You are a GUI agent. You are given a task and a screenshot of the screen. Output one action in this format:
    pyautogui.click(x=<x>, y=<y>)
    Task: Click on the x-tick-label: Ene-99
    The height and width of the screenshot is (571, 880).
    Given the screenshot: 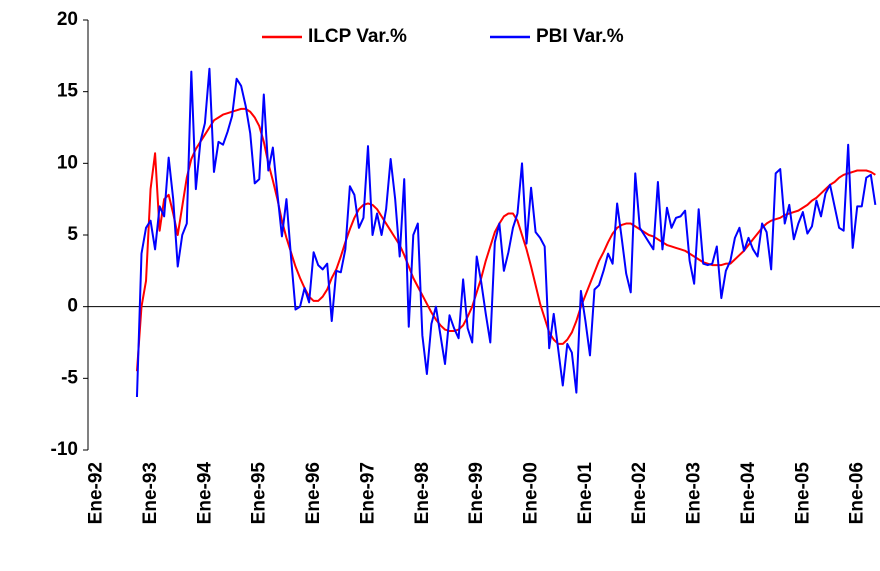 What is the action you would take?
    pyautogui.click(x=476, y=493)
    